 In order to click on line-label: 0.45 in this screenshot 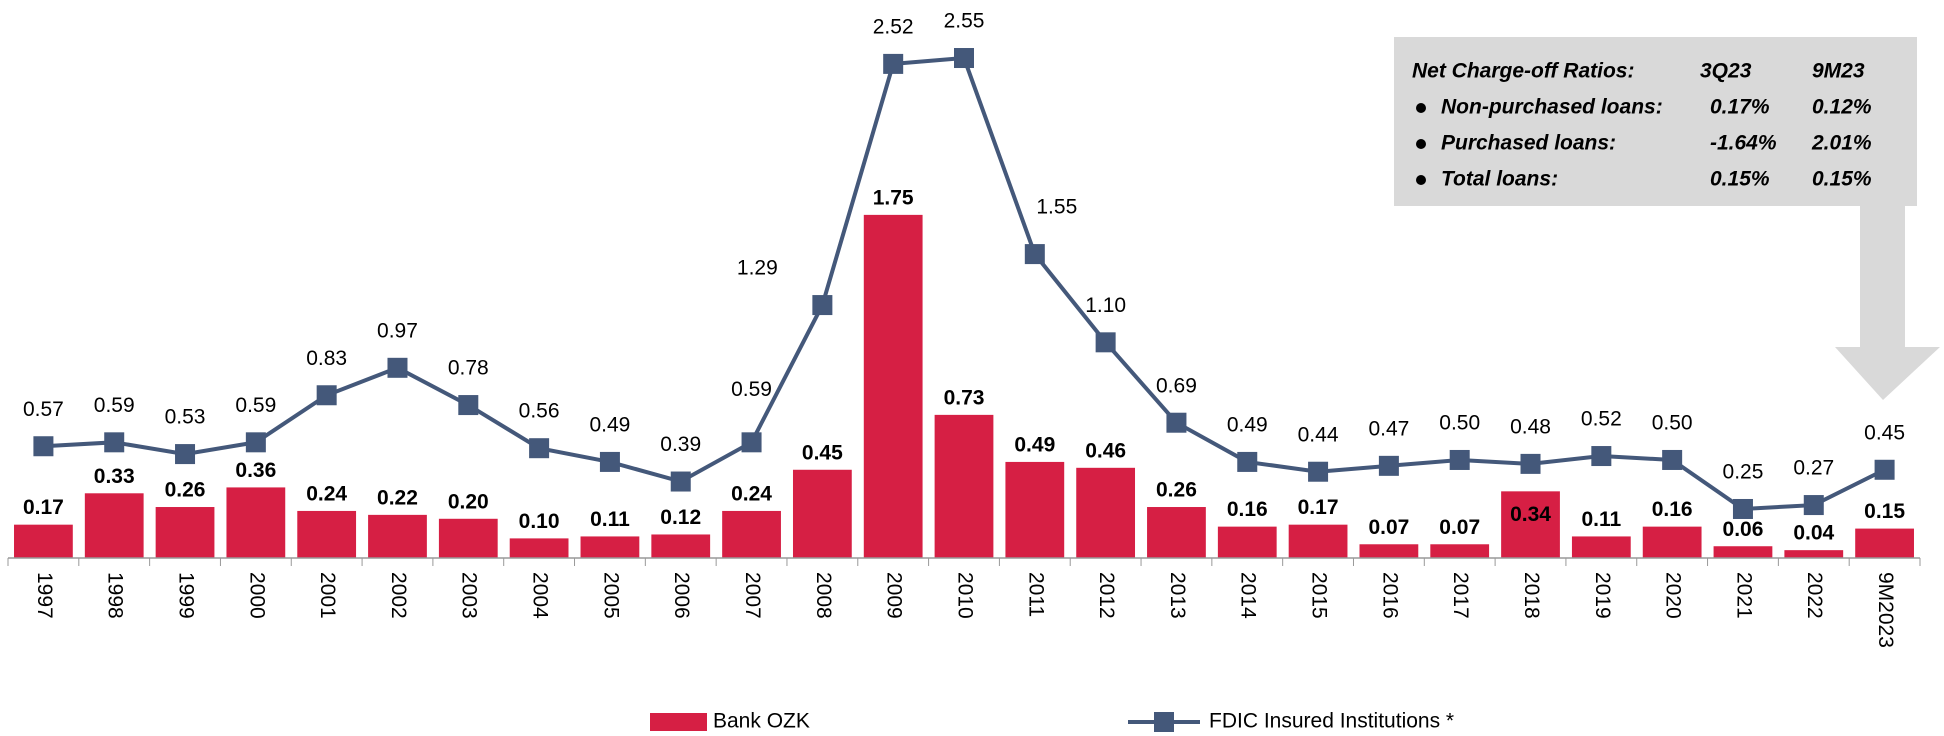, I will do `click(1884, 432)`.